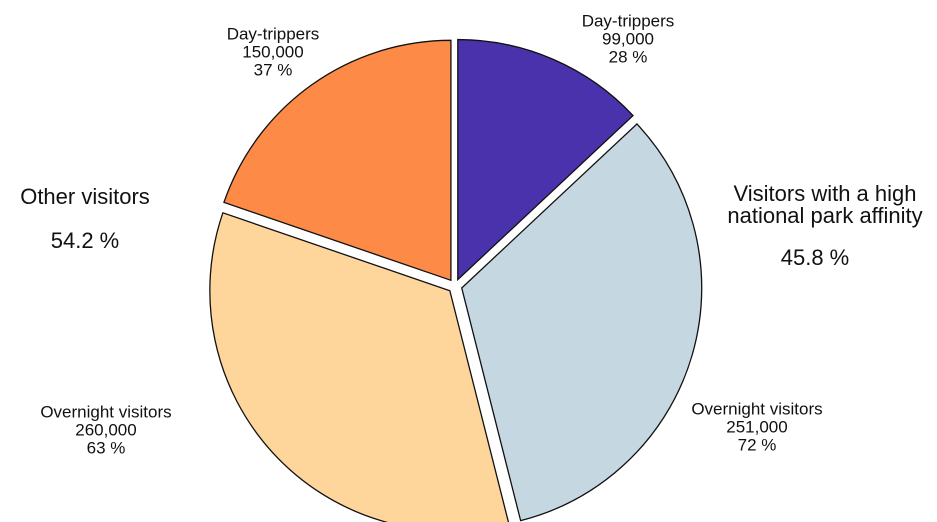  I want to click on slice-share-label: 63 %, so click(106, 447).